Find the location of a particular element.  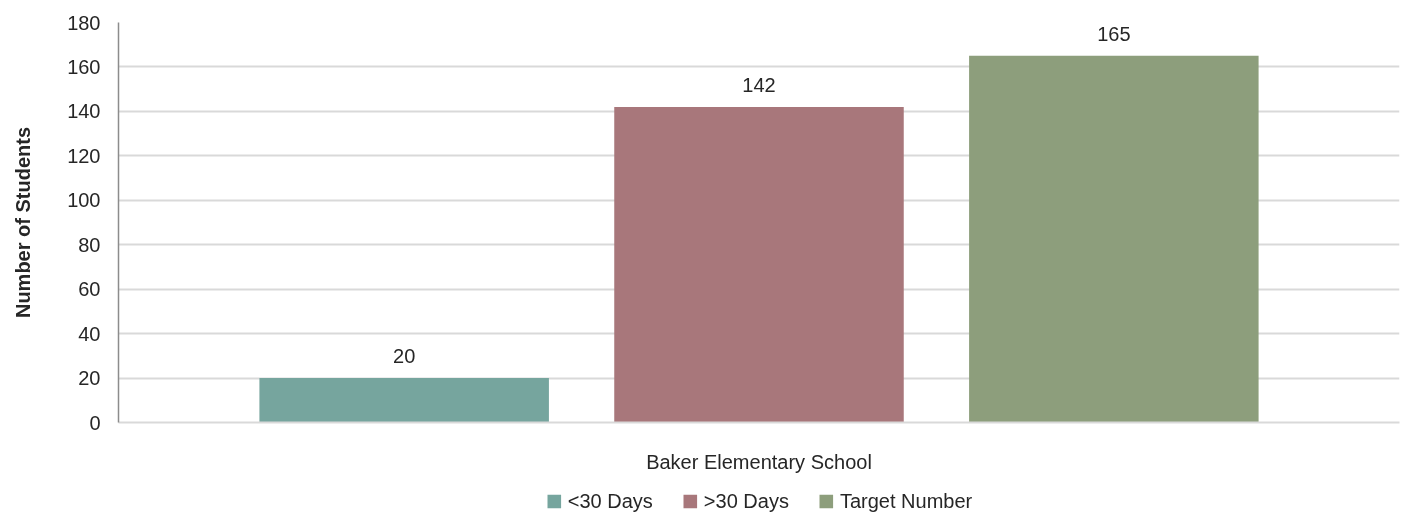

x-tick-label: Baker Elementary School is located at coordinates (759, 461).